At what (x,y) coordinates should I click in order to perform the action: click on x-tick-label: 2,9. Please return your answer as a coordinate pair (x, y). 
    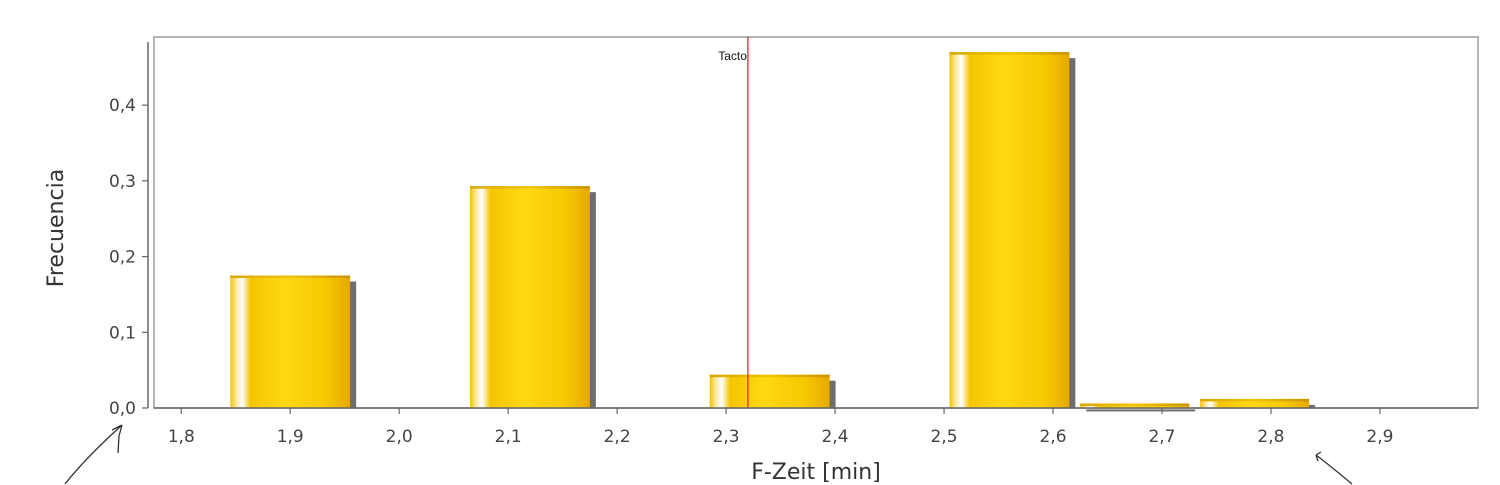
    Looking at the image, I should click on (1379, 437).